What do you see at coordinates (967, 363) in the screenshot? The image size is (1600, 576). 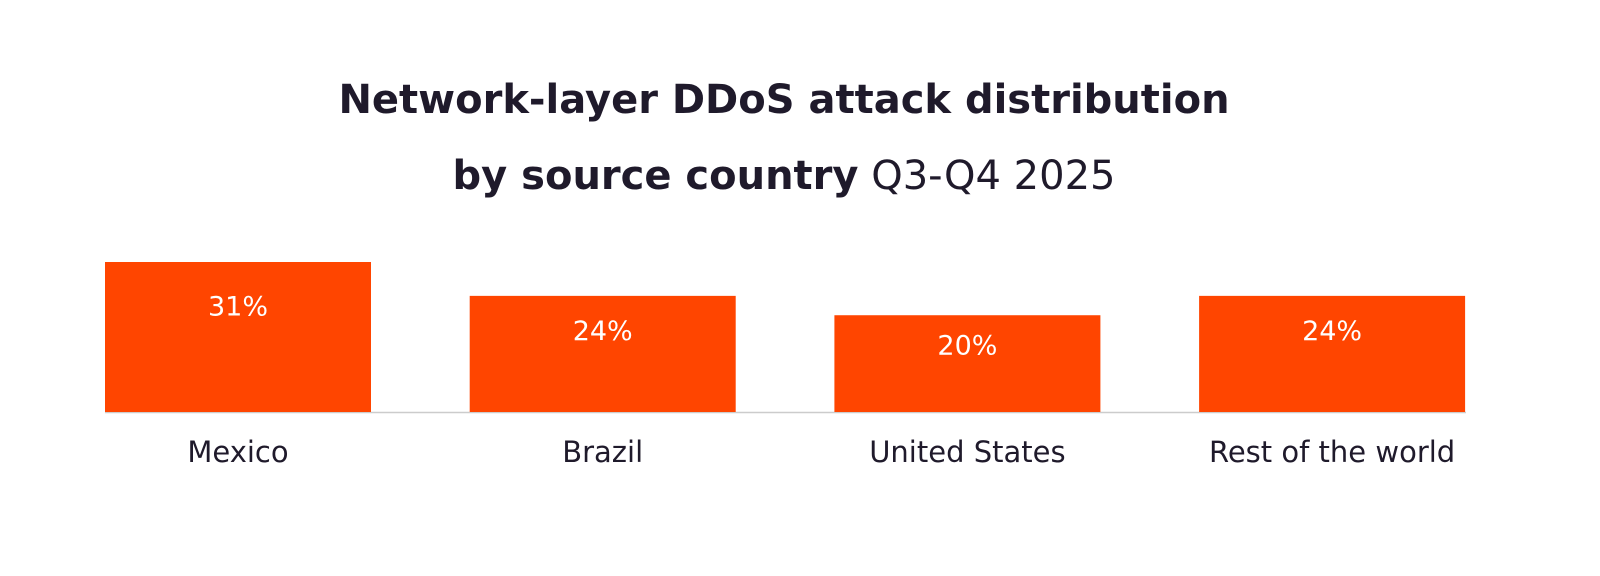 I see `bar-united-states` at bounding box center [967, 363].